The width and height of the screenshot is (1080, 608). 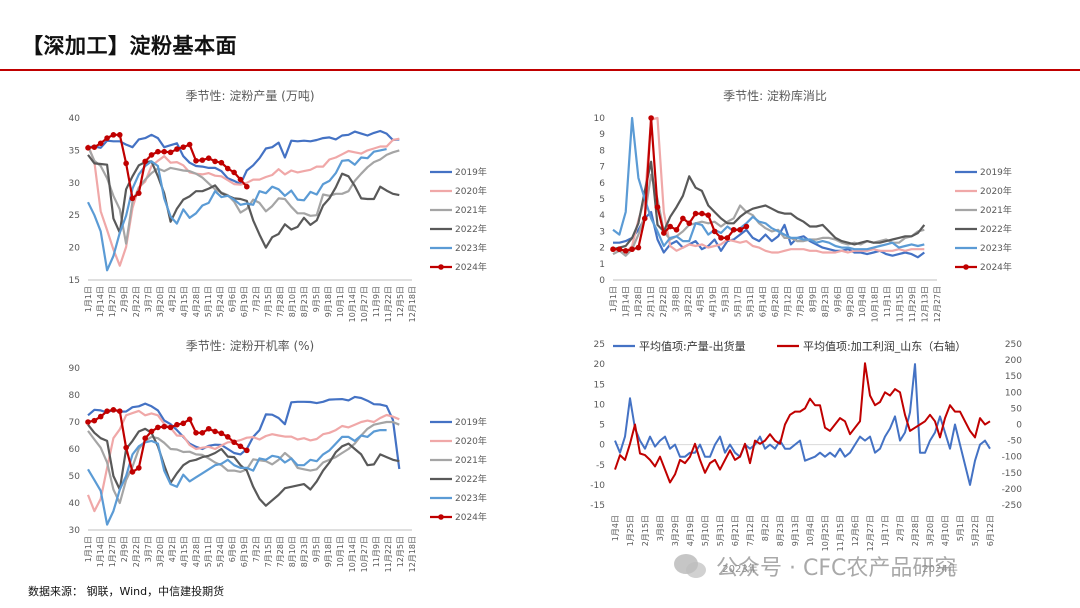 What do you see at coordinates (249, 96) in the screenshot?
I see `chart-title: 季节性: 淀粉产量 (万吨)` at bounding box center [249, 96].